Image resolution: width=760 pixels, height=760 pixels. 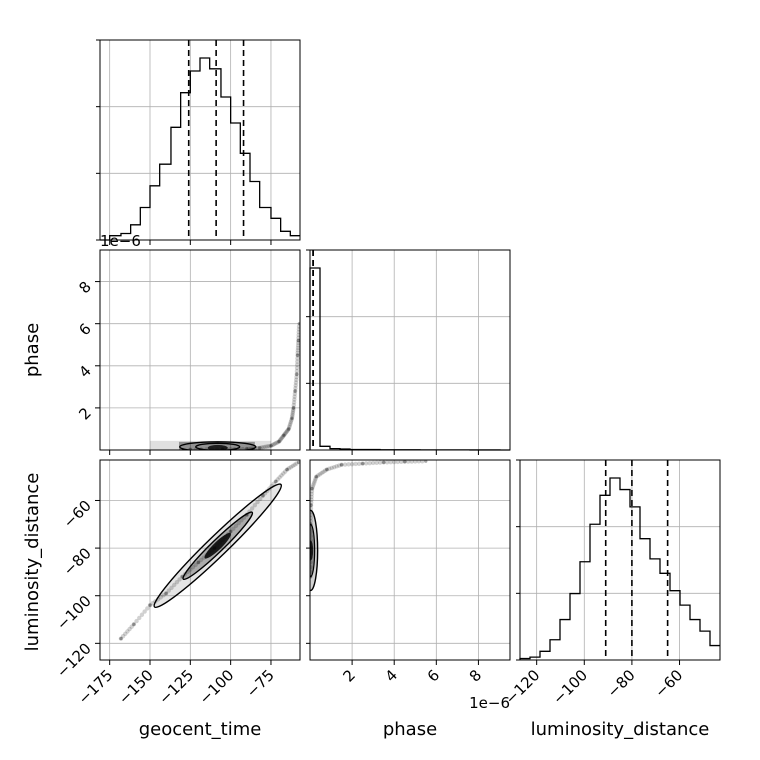 What do you see at coordinates (77, 561) in the screenshot?
I see `y-tick-label-luminosity-distance: −80` at bounding box center [77, 561].